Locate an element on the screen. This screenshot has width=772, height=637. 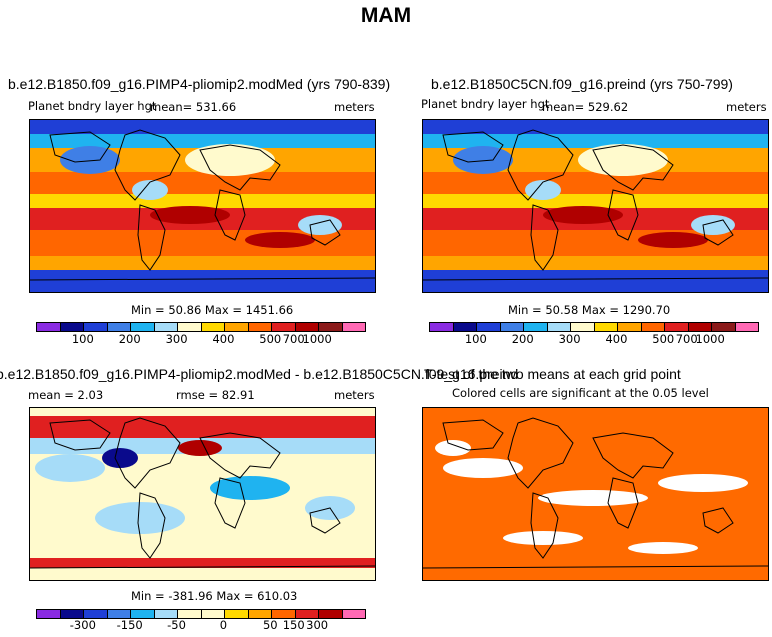
colorbar-tick-label: 100 is located at coordinates (475, 339).